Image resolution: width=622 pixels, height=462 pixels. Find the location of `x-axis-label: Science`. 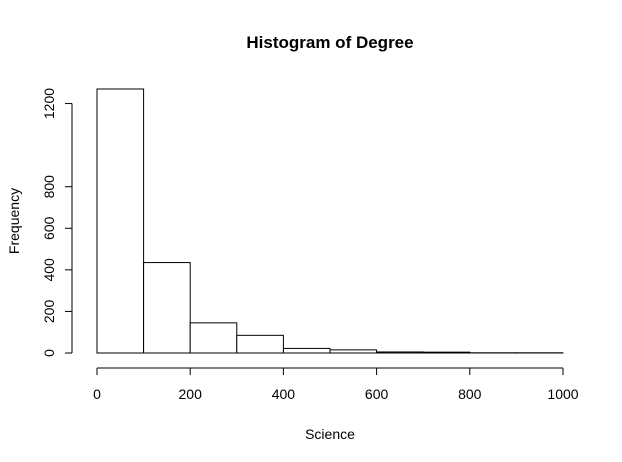

x-axis-label: Science is located at coordinates (330, 434).